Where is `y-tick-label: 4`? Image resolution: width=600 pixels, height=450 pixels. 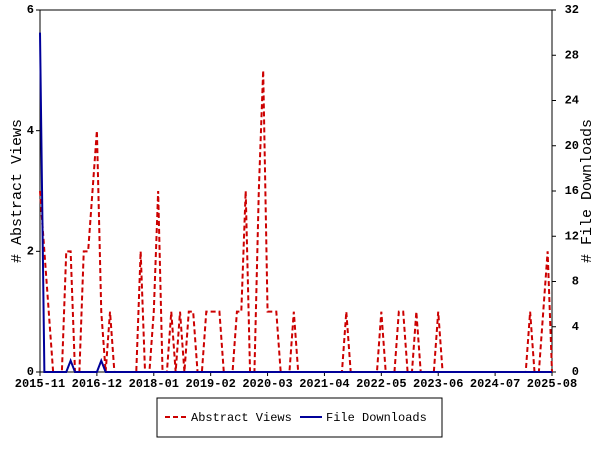 y-tick-label: 4 is located at coordinates (30, 131).